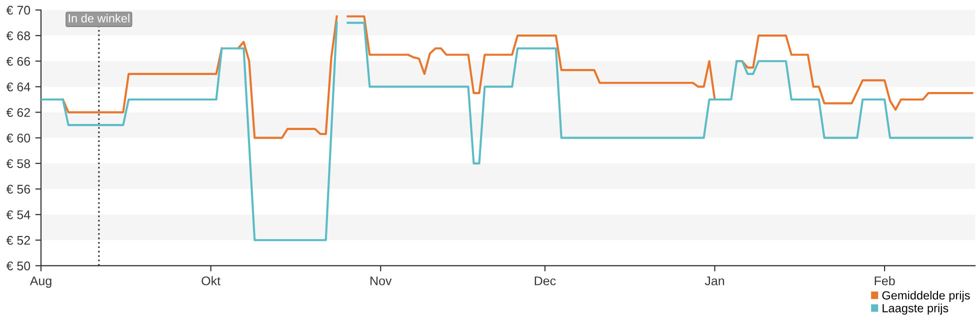 Image resolution: width=980 pixels, height=325 pixels. Describe the element at coordinates (18, 138) in the screenshot. I see `y-tick-label: € 60` at that location.